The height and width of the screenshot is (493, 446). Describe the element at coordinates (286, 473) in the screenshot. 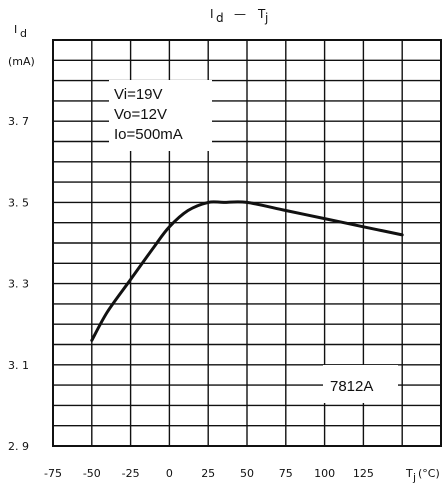

I see `x-tick-label: 75` at that location.